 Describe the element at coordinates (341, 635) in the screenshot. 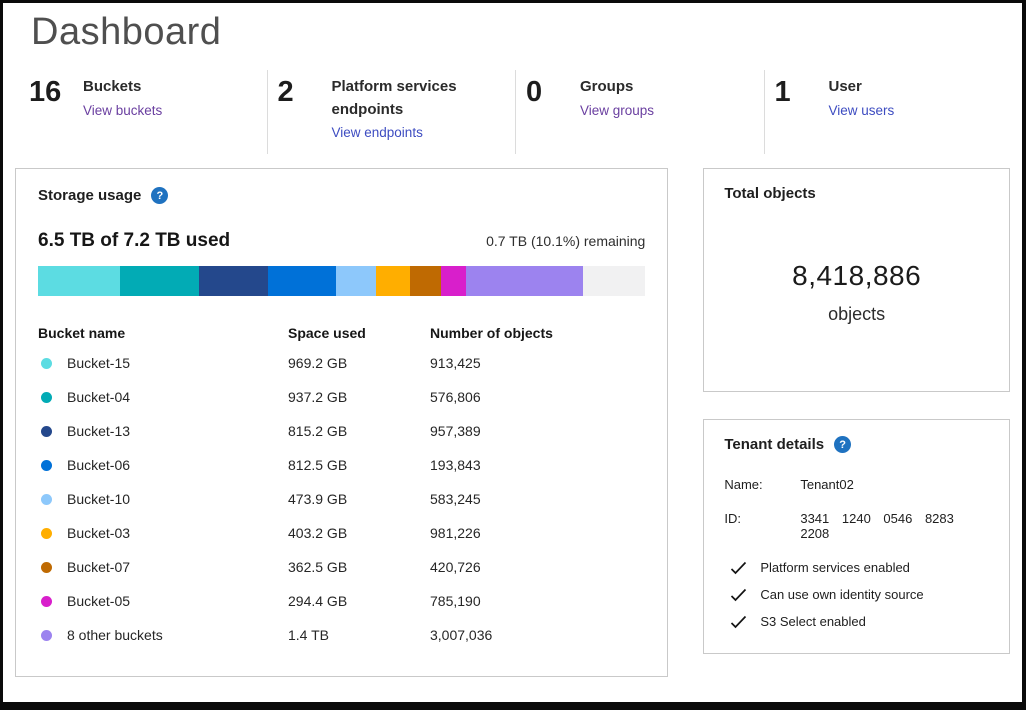

I see `table-row: 8 other buckets 1.4 TB 3,007,036` at that location.